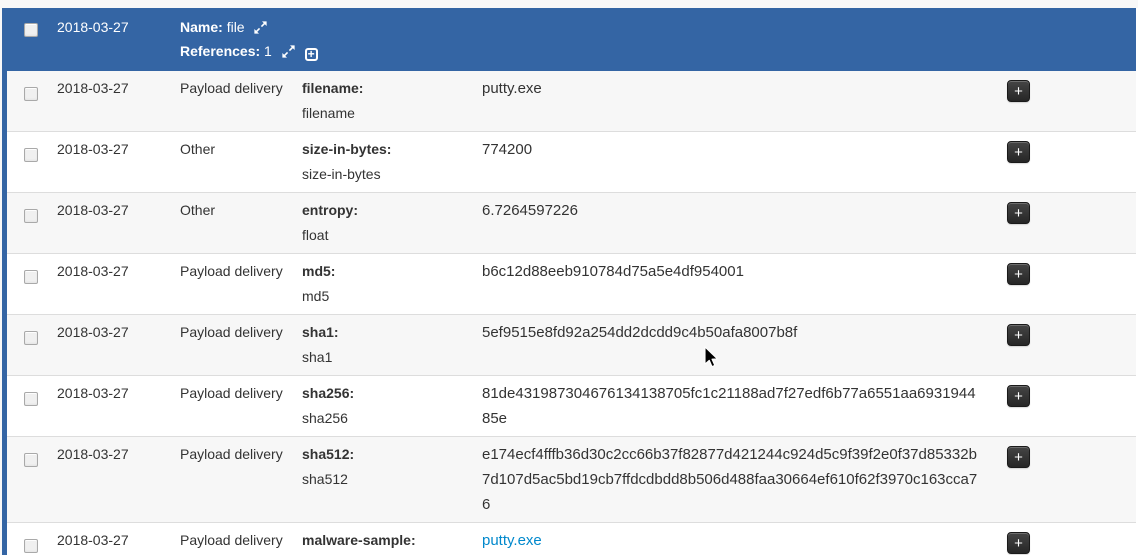 The height and width of the screenshot is (555, 1138). Describe the element at coordinates (328, 393) in the screenshot. I see `attribute-relation-label: sha256:` at that location.